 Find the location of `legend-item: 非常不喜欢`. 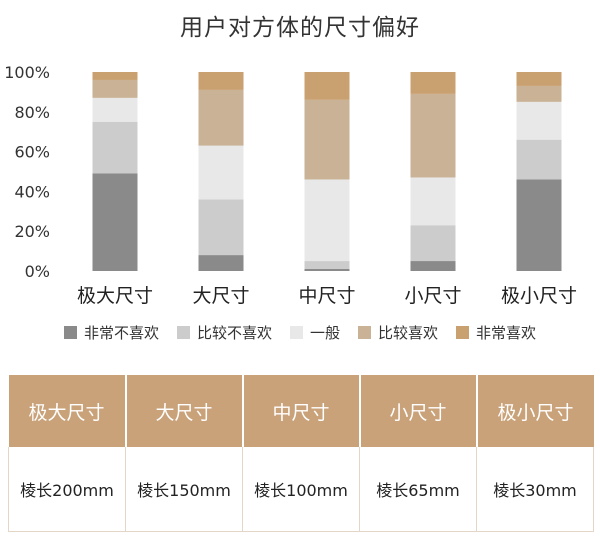

legend-item: 非常不喜欢 is located at coordinates (111, 332).